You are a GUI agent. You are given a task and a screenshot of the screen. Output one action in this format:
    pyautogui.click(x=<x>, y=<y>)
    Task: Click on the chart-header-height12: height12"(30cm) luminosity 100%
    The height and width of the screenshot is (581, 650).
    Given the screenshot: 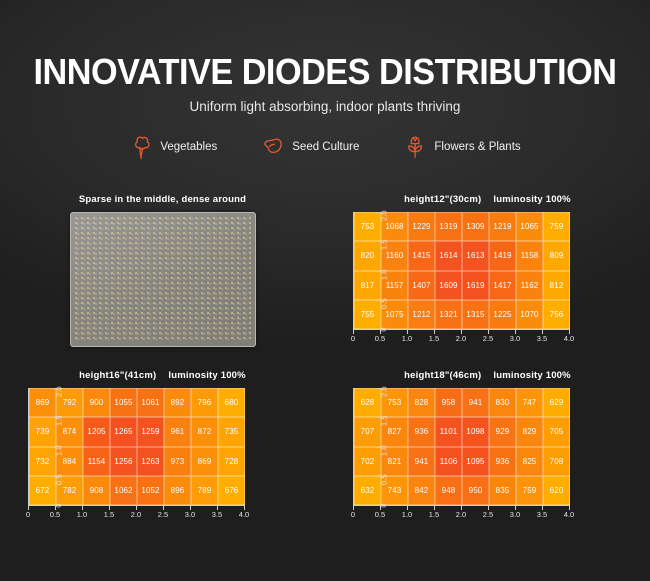 What is the action you would take?
    pyautogui.click(x=487, y=199)
    